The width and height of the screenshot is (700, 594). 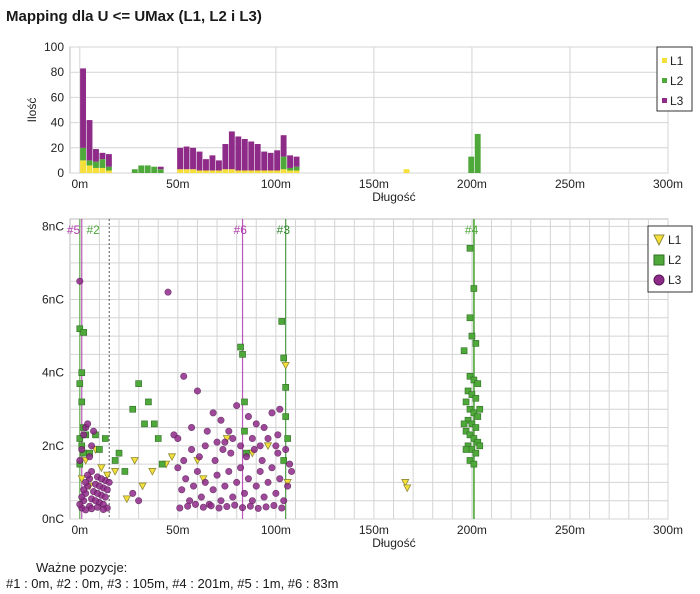 What do you see at coordinates (276, 530) in the screenshot?
I see `scatter-x-tick: 100m` at bounding box center [276, 530].